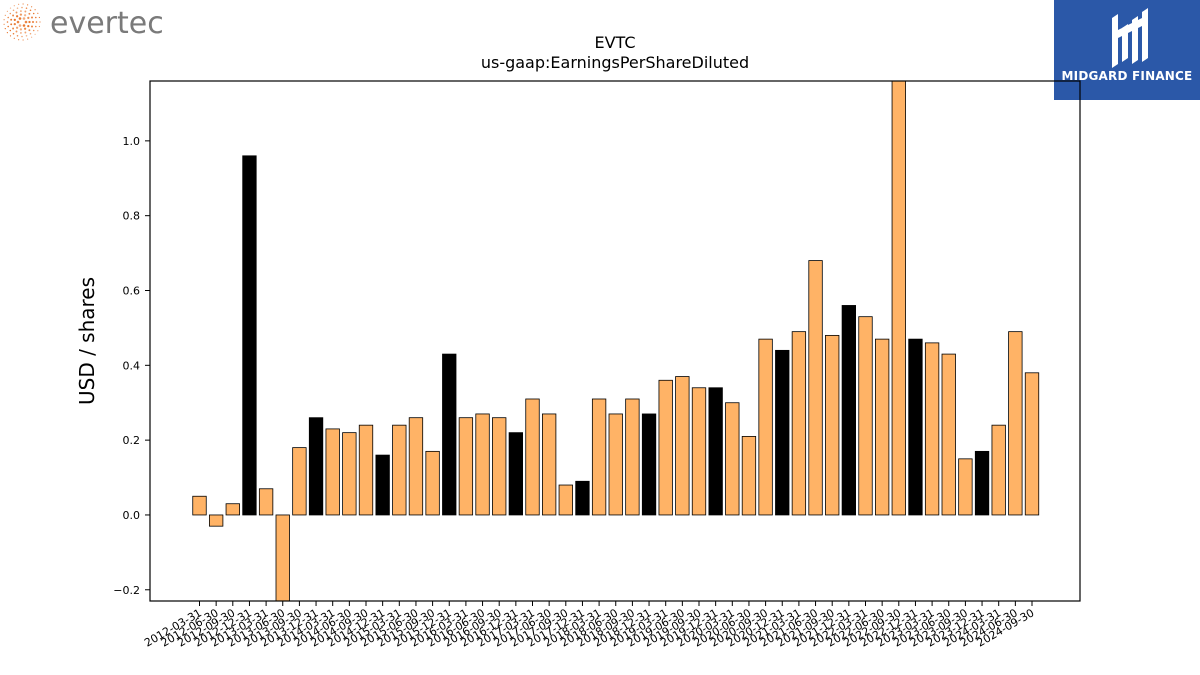 The width and height of the screenshot is (1200, 675). What do you see at coordinates (87, 341) in the screenshot?
I see `y-axis-label: USD / shares` at bounding box center [87, 341].